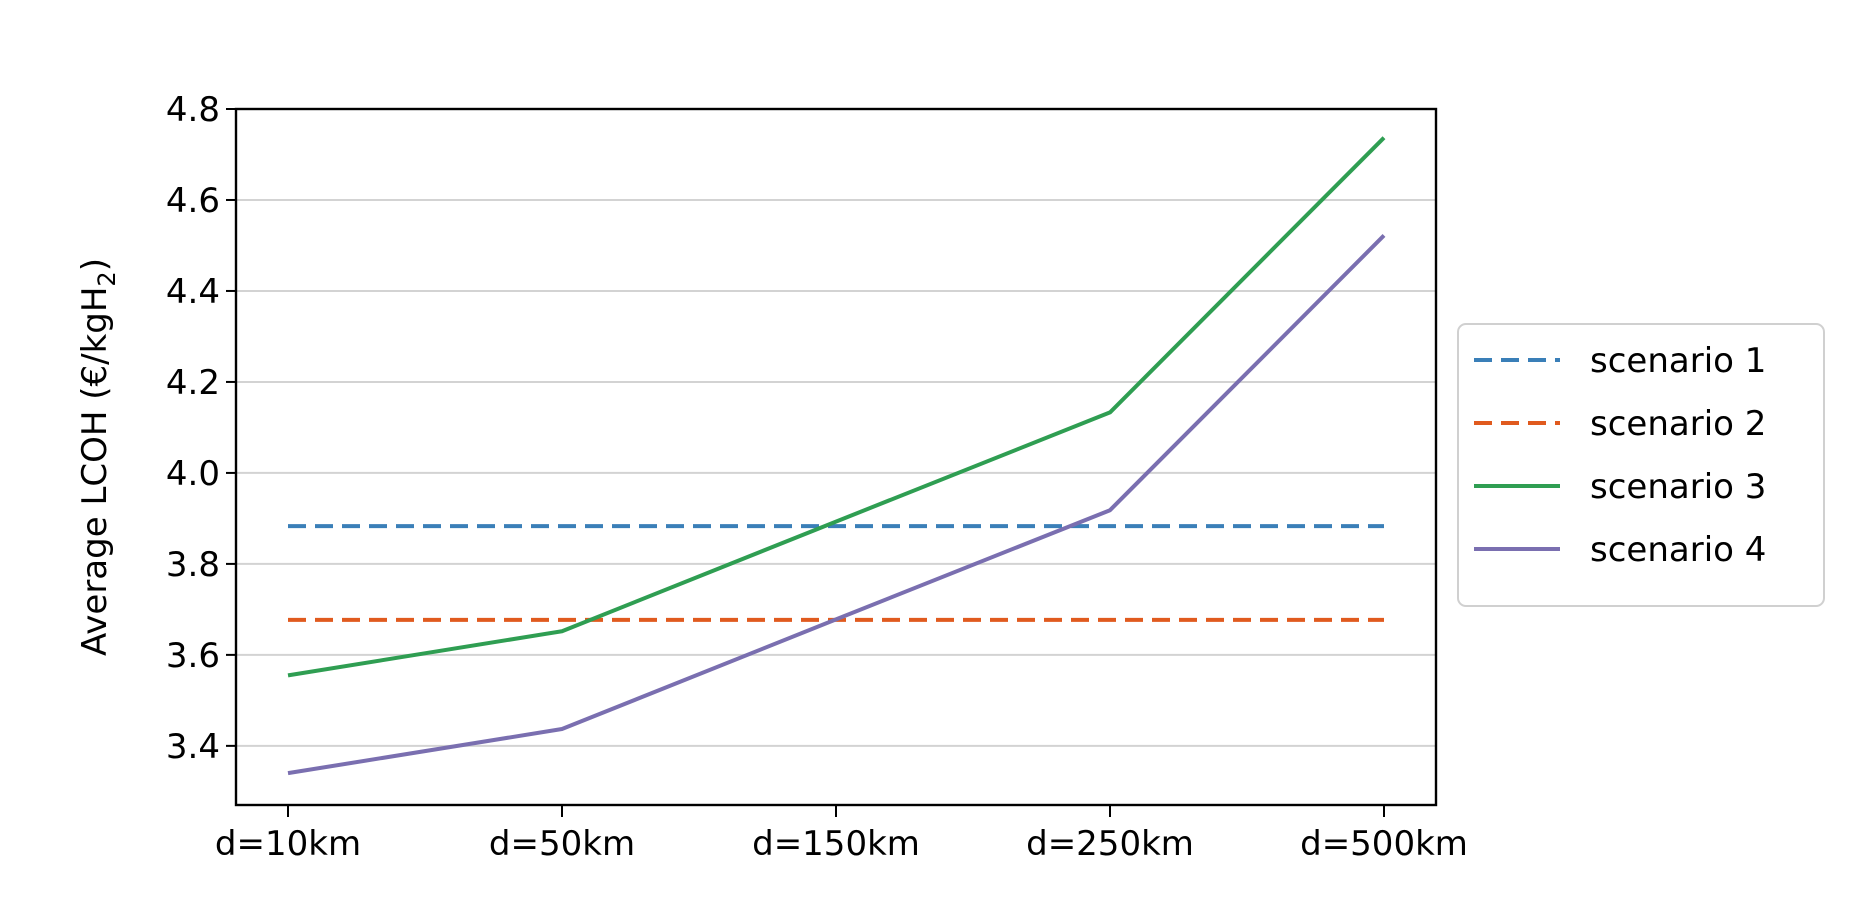  I want to click on x-tick-label: d=500km, so click(1384, 844).